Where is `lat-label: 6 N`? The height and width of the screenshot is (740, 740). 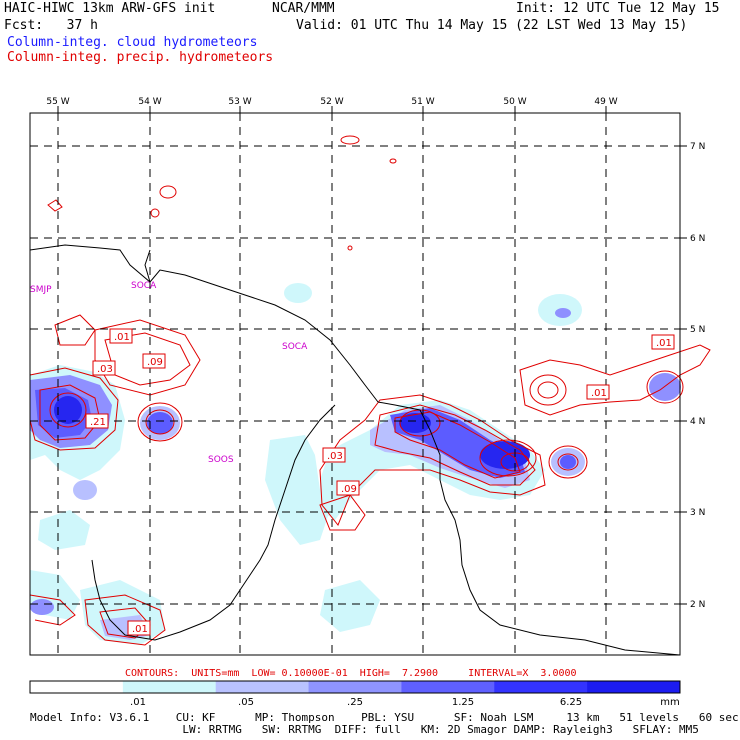
lat-label: 6 N is located at coordinates (697, 239).